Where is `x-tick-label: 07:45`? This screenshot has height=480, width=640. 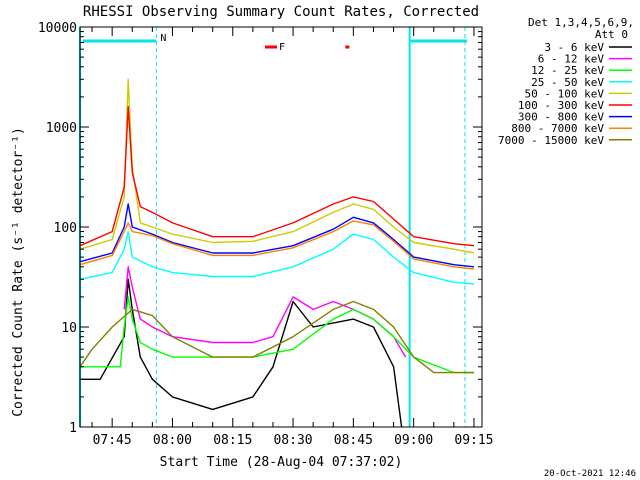
x-tick-label: 07:45 is located at coordinates (112, 440).